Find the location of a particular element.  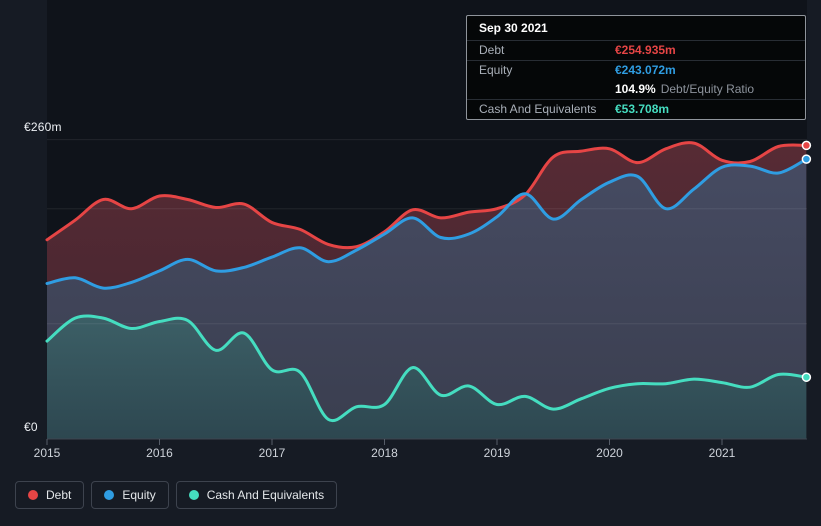

tooltip-ratio-label: Debt/Equity Ratio is located at coordinates (707, 89).